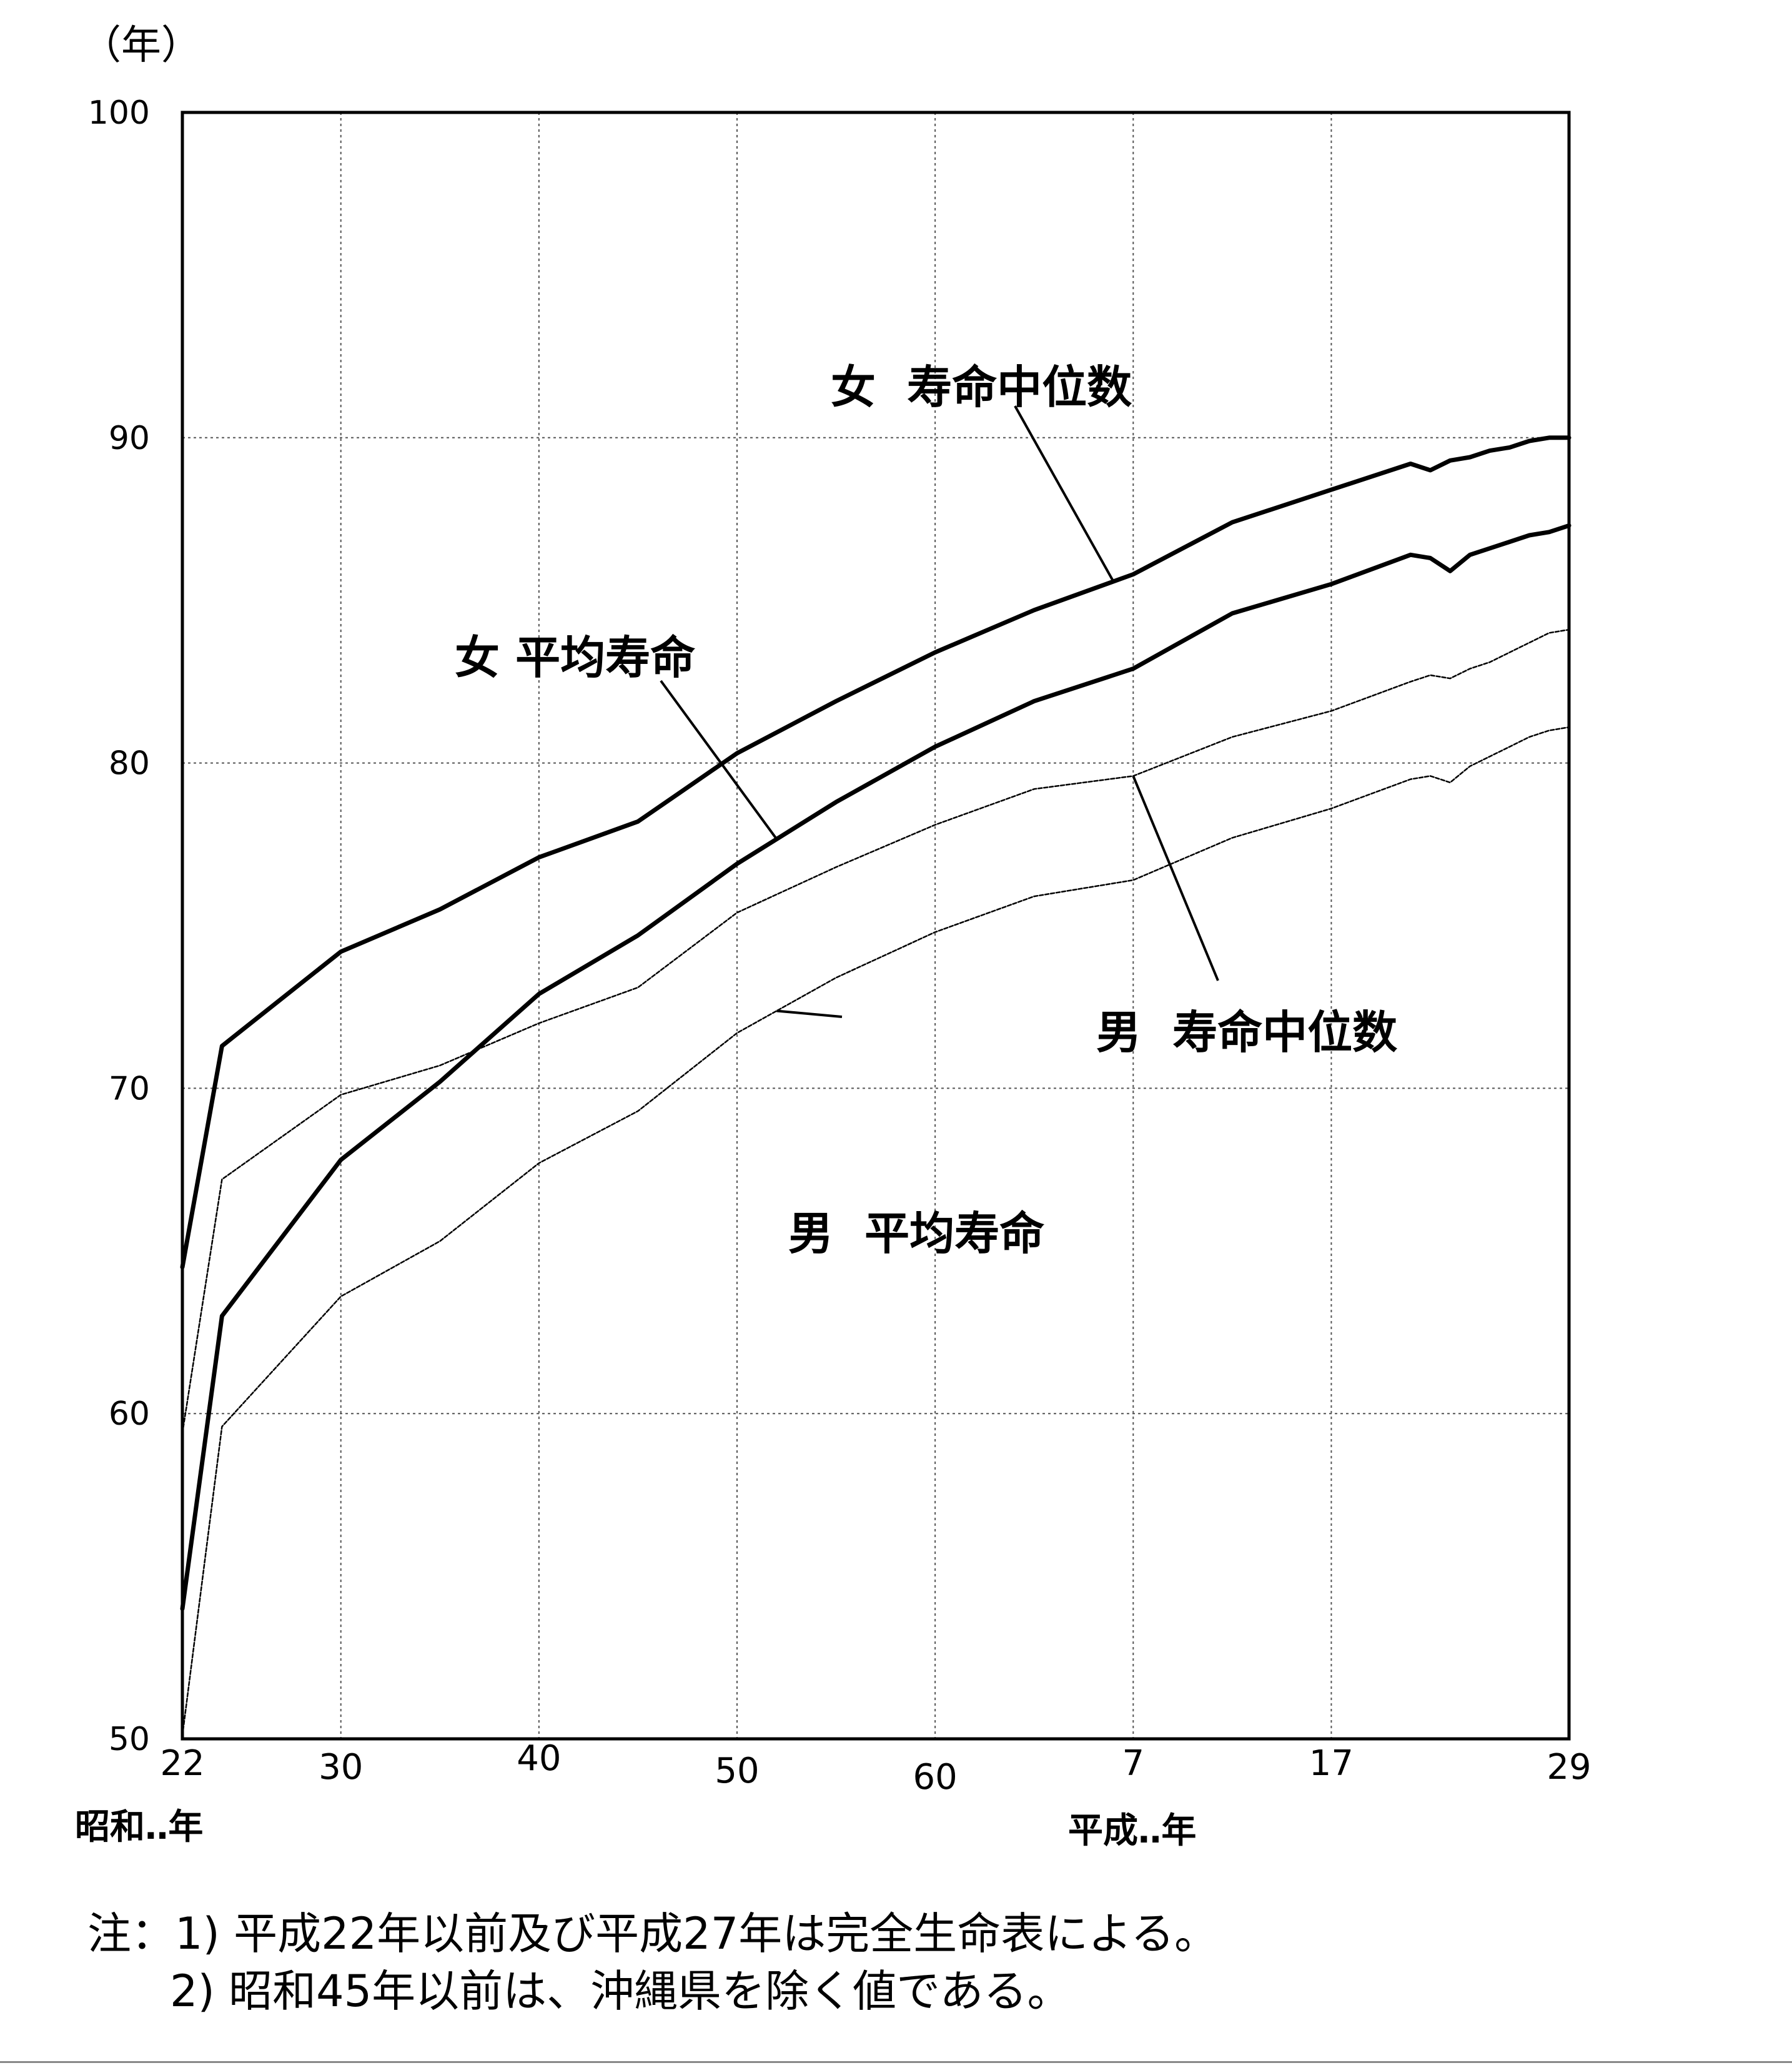 The height and width of the screenshot is (2068, 1792). Describe the element at coordinates (1331, 1763) in the screenshot. I see `x-tick-label: 17` at that location.